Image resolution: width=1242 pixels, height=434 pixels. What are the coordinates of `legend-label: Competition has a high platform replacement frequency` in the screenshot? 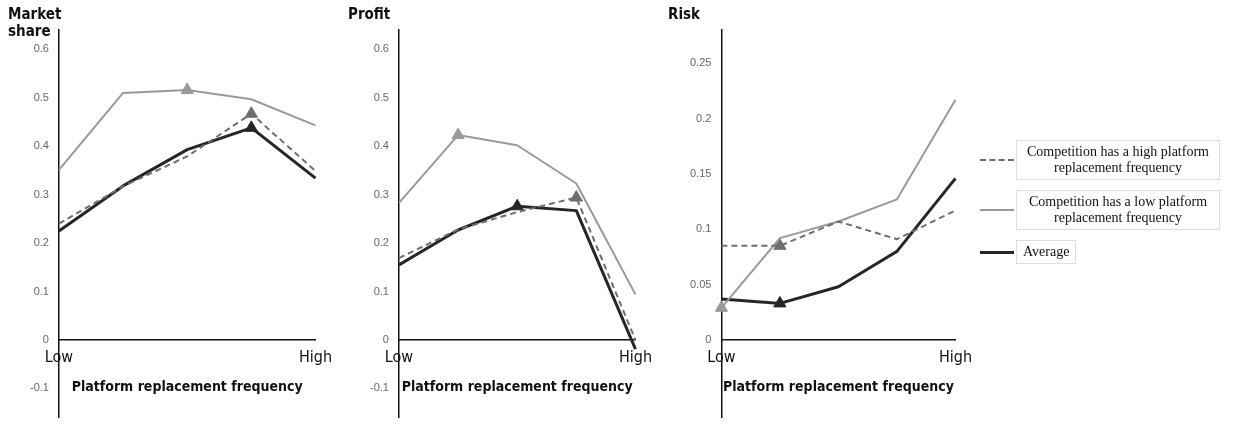 It's located at (1118, 160).